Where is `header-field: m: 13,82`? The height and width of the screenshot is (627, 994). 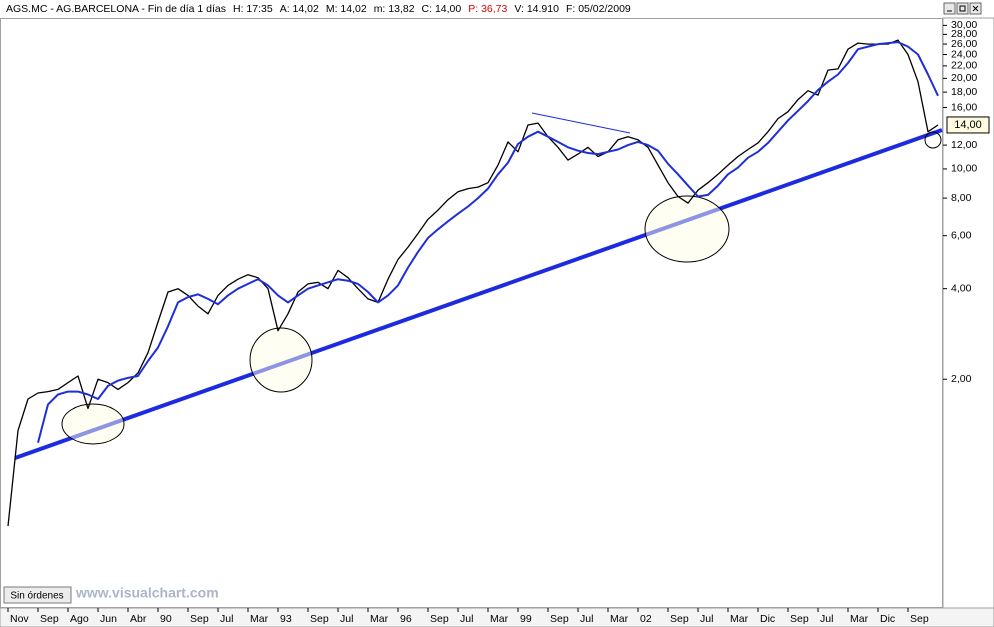
header-field: m: 13,82 is located at coordinates (394, 9).